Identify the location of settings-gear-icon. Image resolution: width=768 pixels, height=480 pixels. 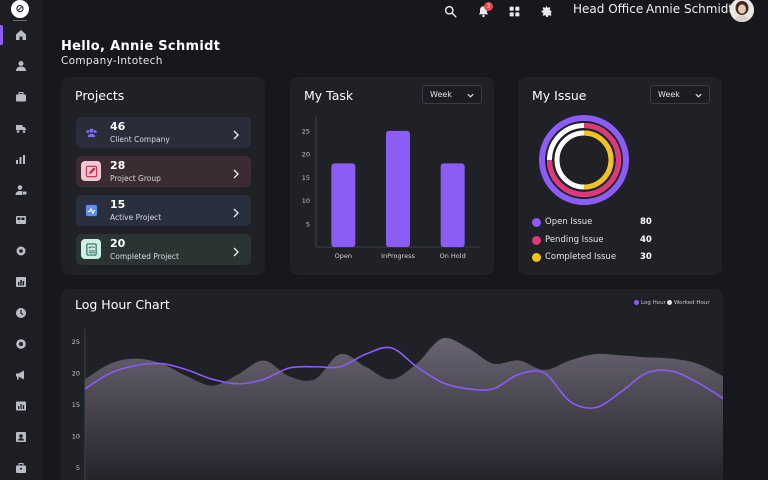
(546, 11).